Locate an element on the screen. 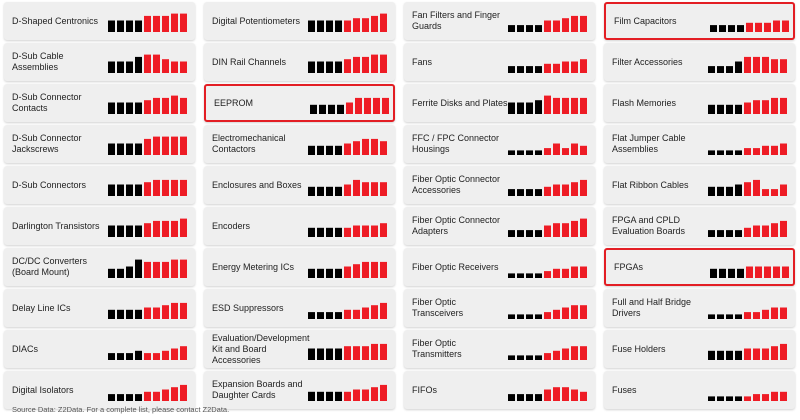 The height and width of the screenshot is (420, 800). tile: Encoders is located at coordinates (299, 226).